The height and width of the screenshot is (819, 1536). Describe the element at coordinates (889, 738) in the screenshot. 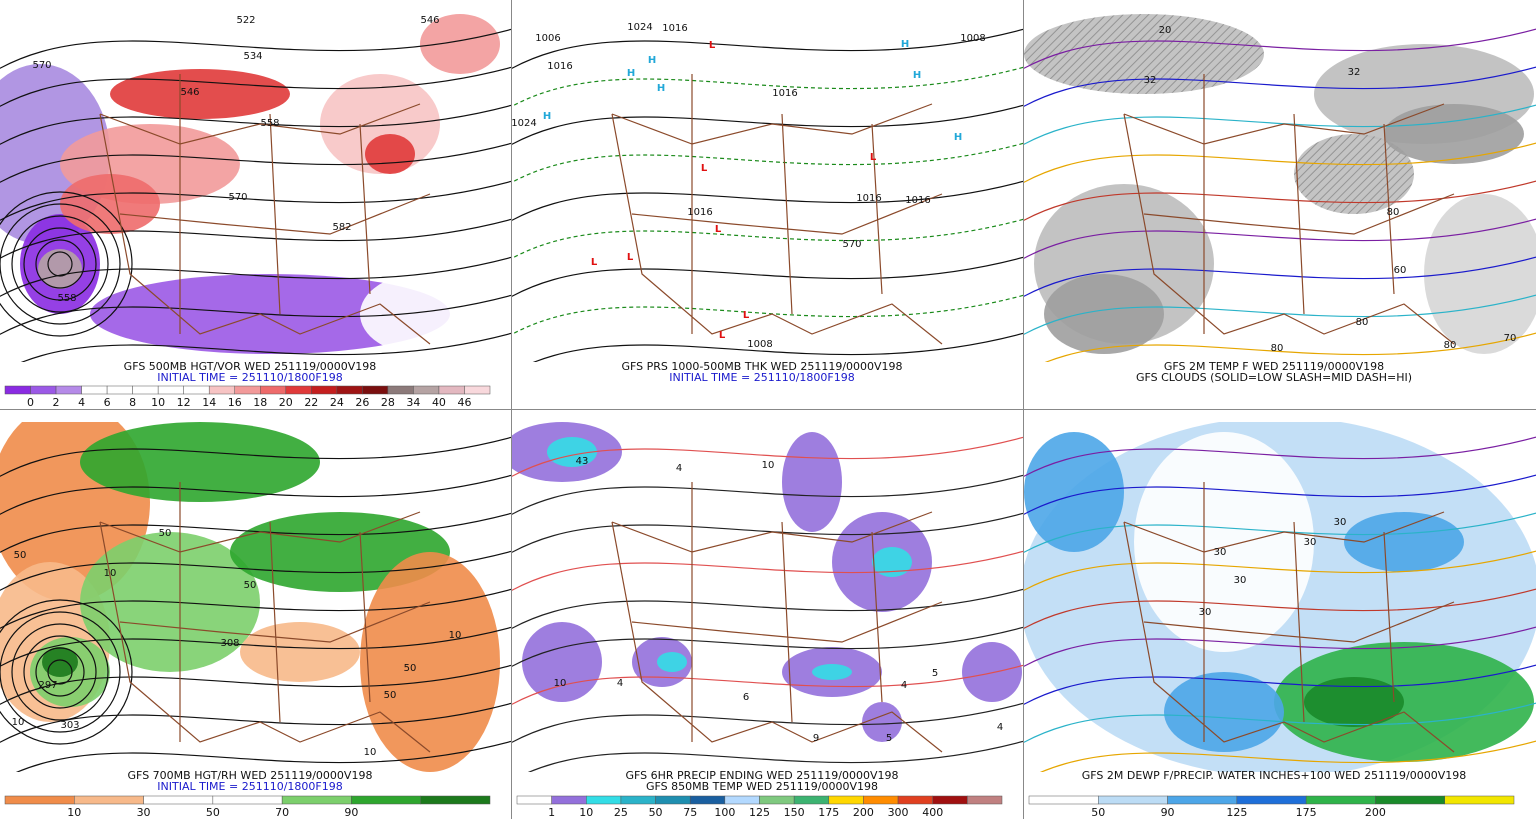

I see `map-label: 5` at that location.